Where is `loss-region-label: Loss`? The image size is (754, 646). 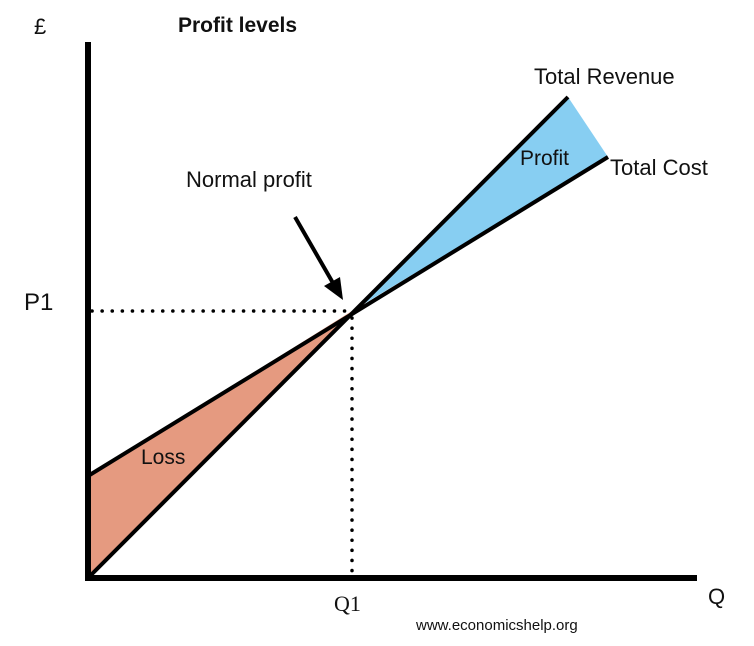
loss-region-label: Loss is located at coordinates (163, 457).